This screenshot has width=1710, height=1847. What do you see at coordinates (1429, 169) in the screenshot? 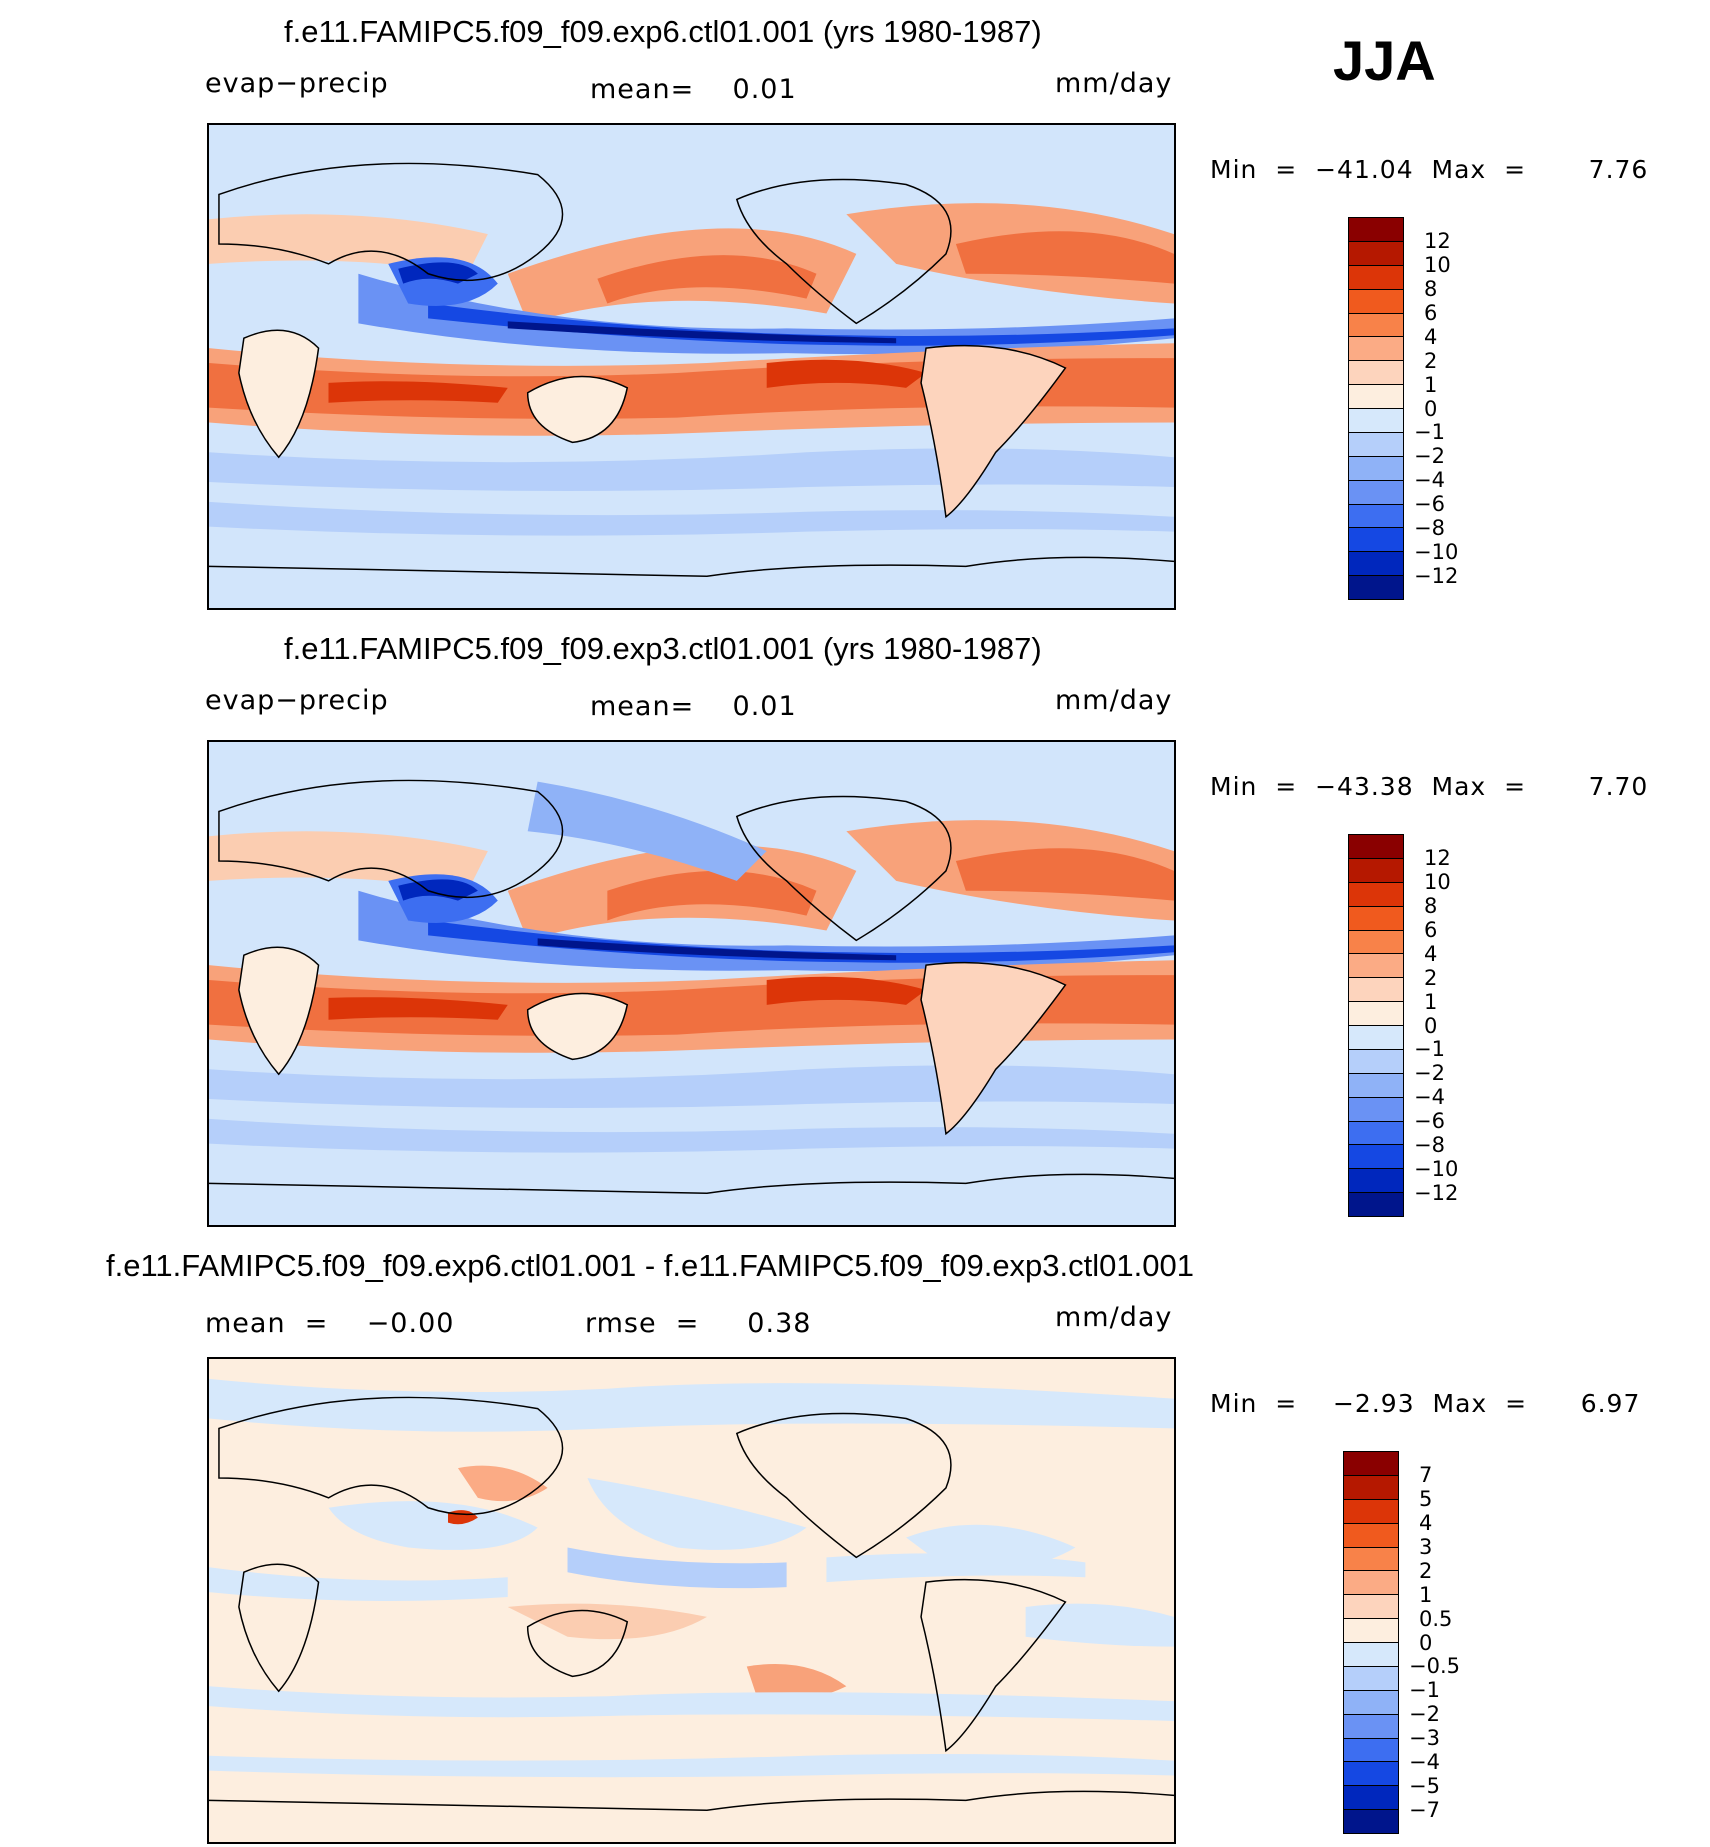
I see `panel-1-minmax: Min = −41.04 Max = 7.76` at bounding box center [1429, 169].